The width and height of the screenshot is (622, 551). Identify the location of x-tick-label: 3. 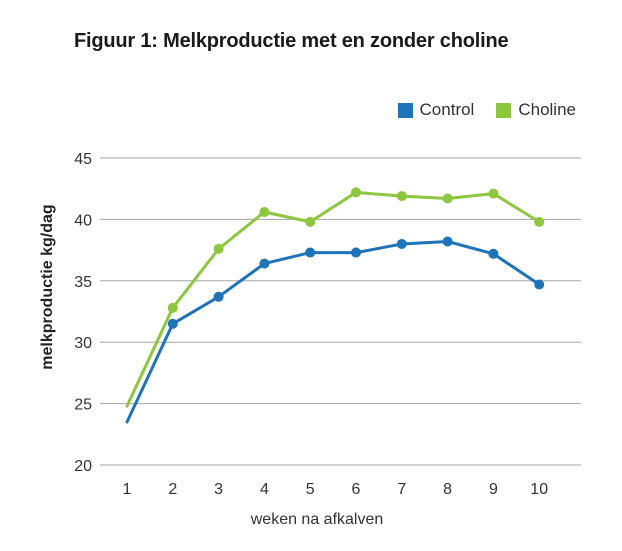
(218, 489).